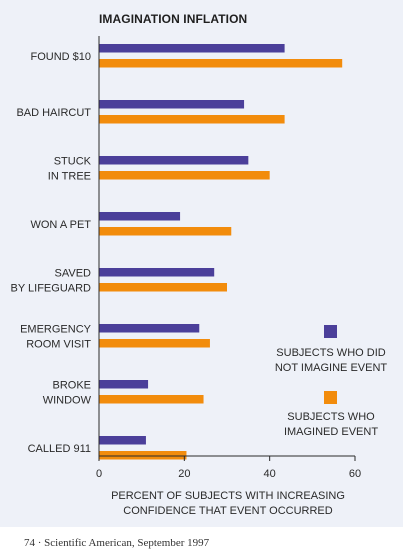  Describe the element at coordinates (173, 19) in the screenshot. I see `chart-title: IMAGINATION INFLATION` at that location.